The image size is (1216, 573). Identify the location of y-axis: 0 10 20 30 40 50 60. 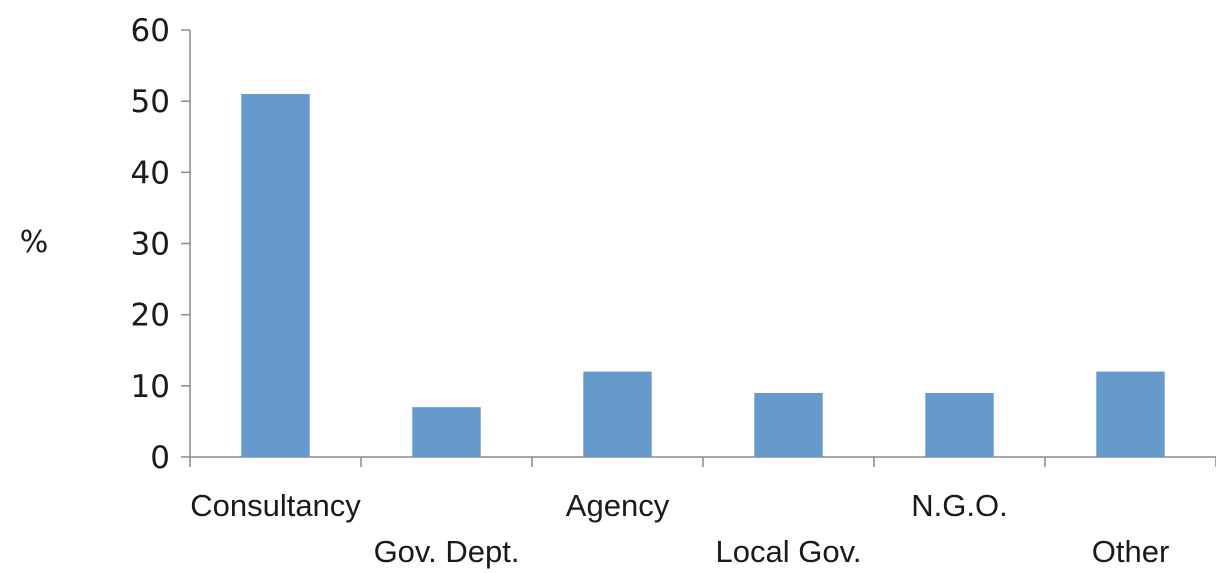
(161, 244).